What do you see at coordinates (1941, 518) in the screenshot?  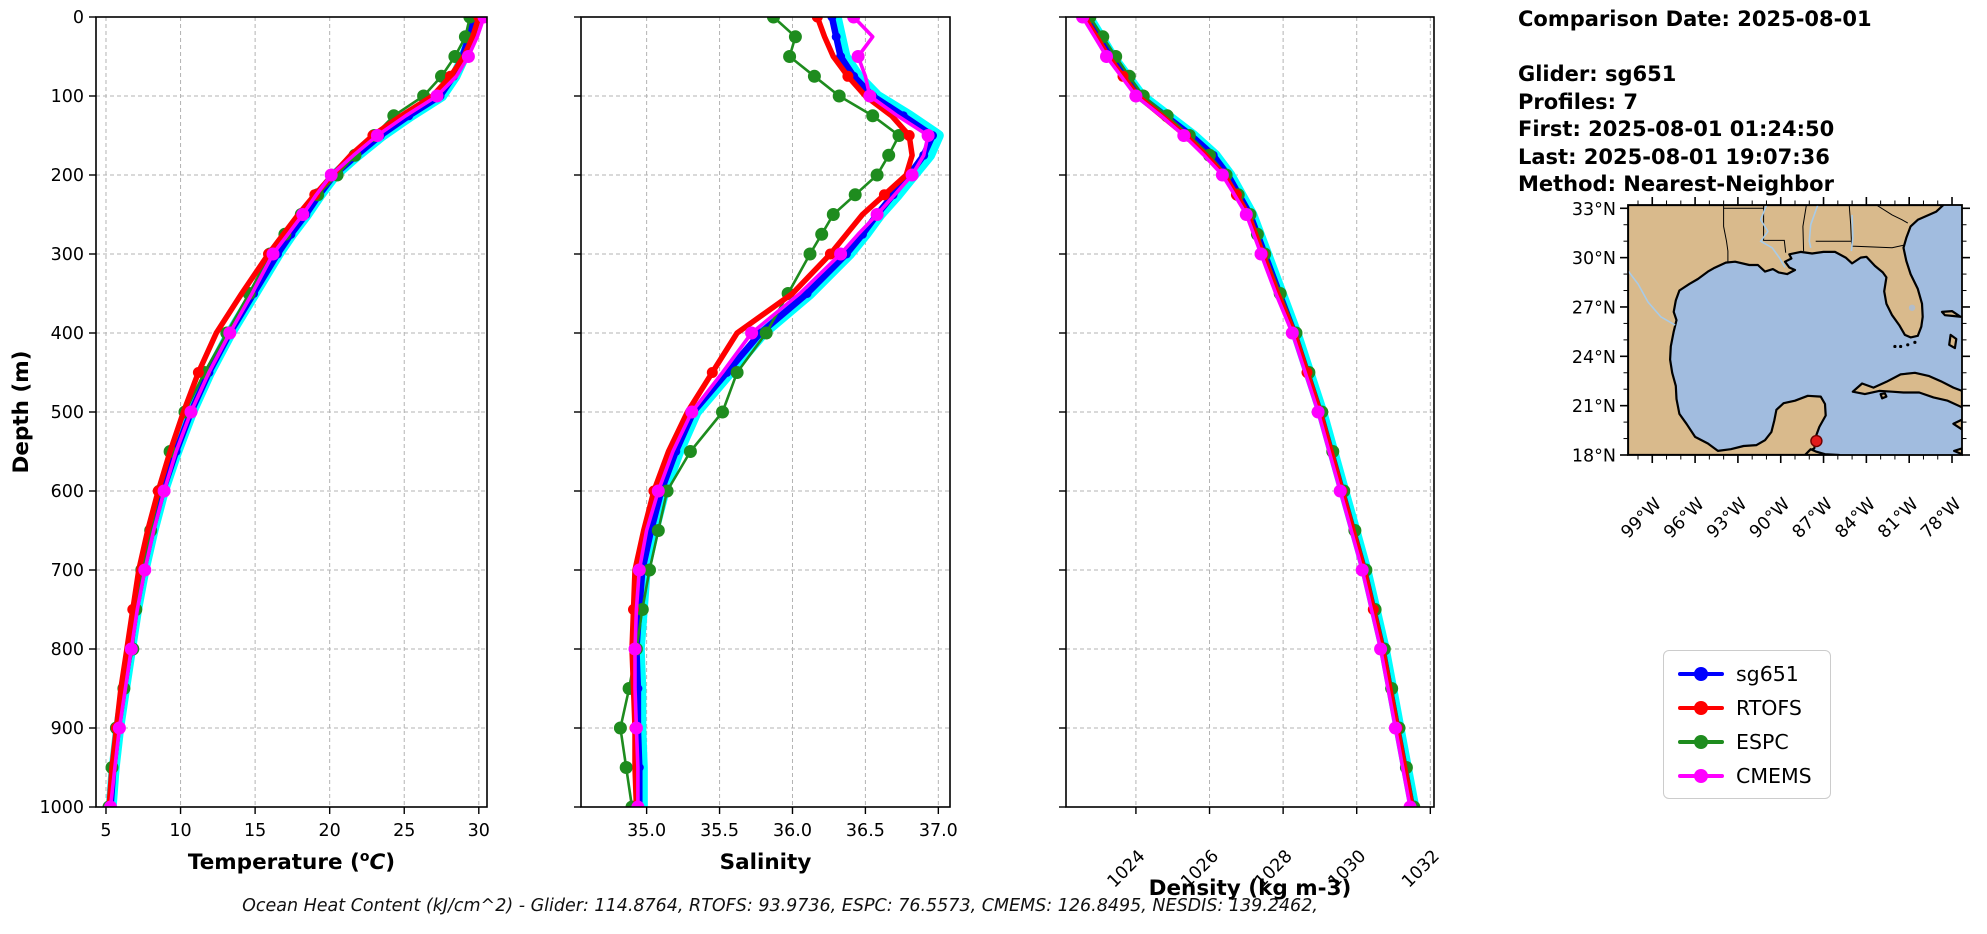 I see `map-lon-label: 78°W` at bounding box center [1941, 518].